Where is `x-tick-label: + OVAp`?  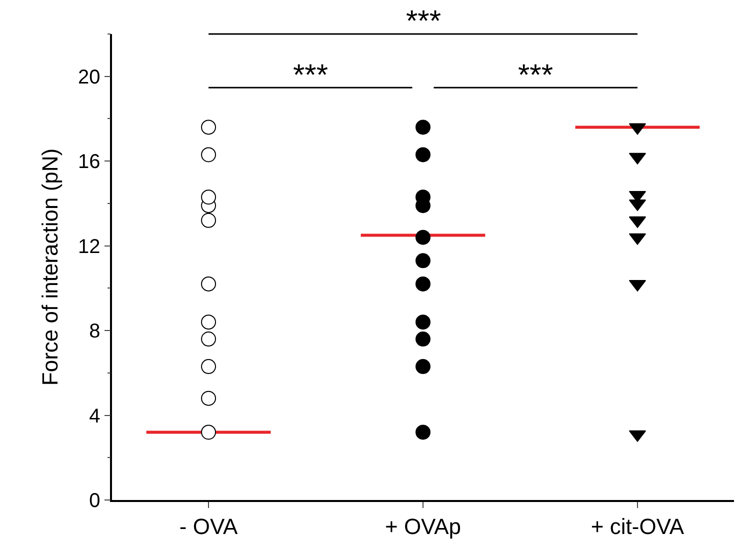 x-tick-label: + OVAp is located at coordinates (423, 527).